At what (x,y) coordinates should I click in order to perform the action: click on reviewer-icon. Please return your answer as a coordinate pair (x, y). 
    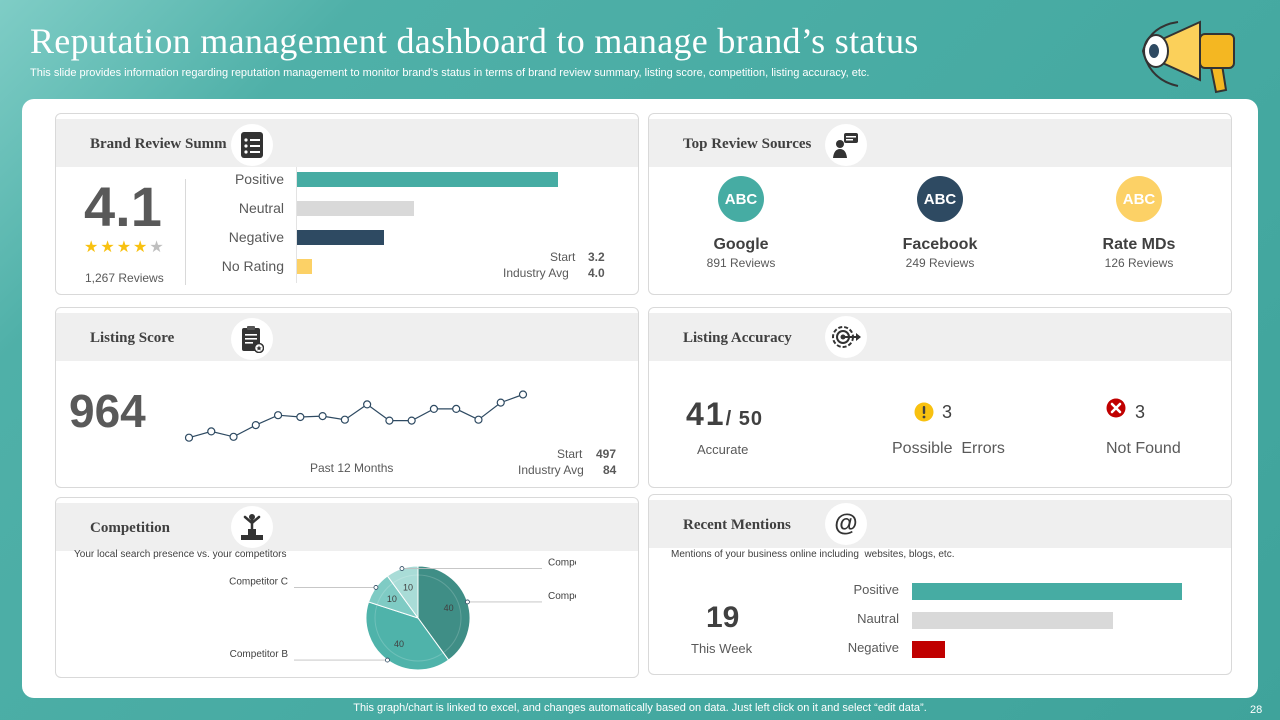
    Looking at the image, I should click on (845, 145).